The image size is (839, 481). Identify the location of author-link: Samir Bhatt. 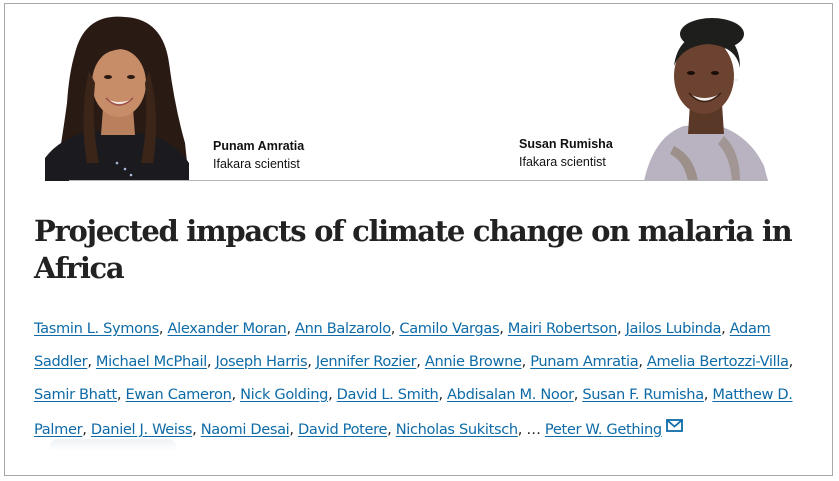
(75, 394).